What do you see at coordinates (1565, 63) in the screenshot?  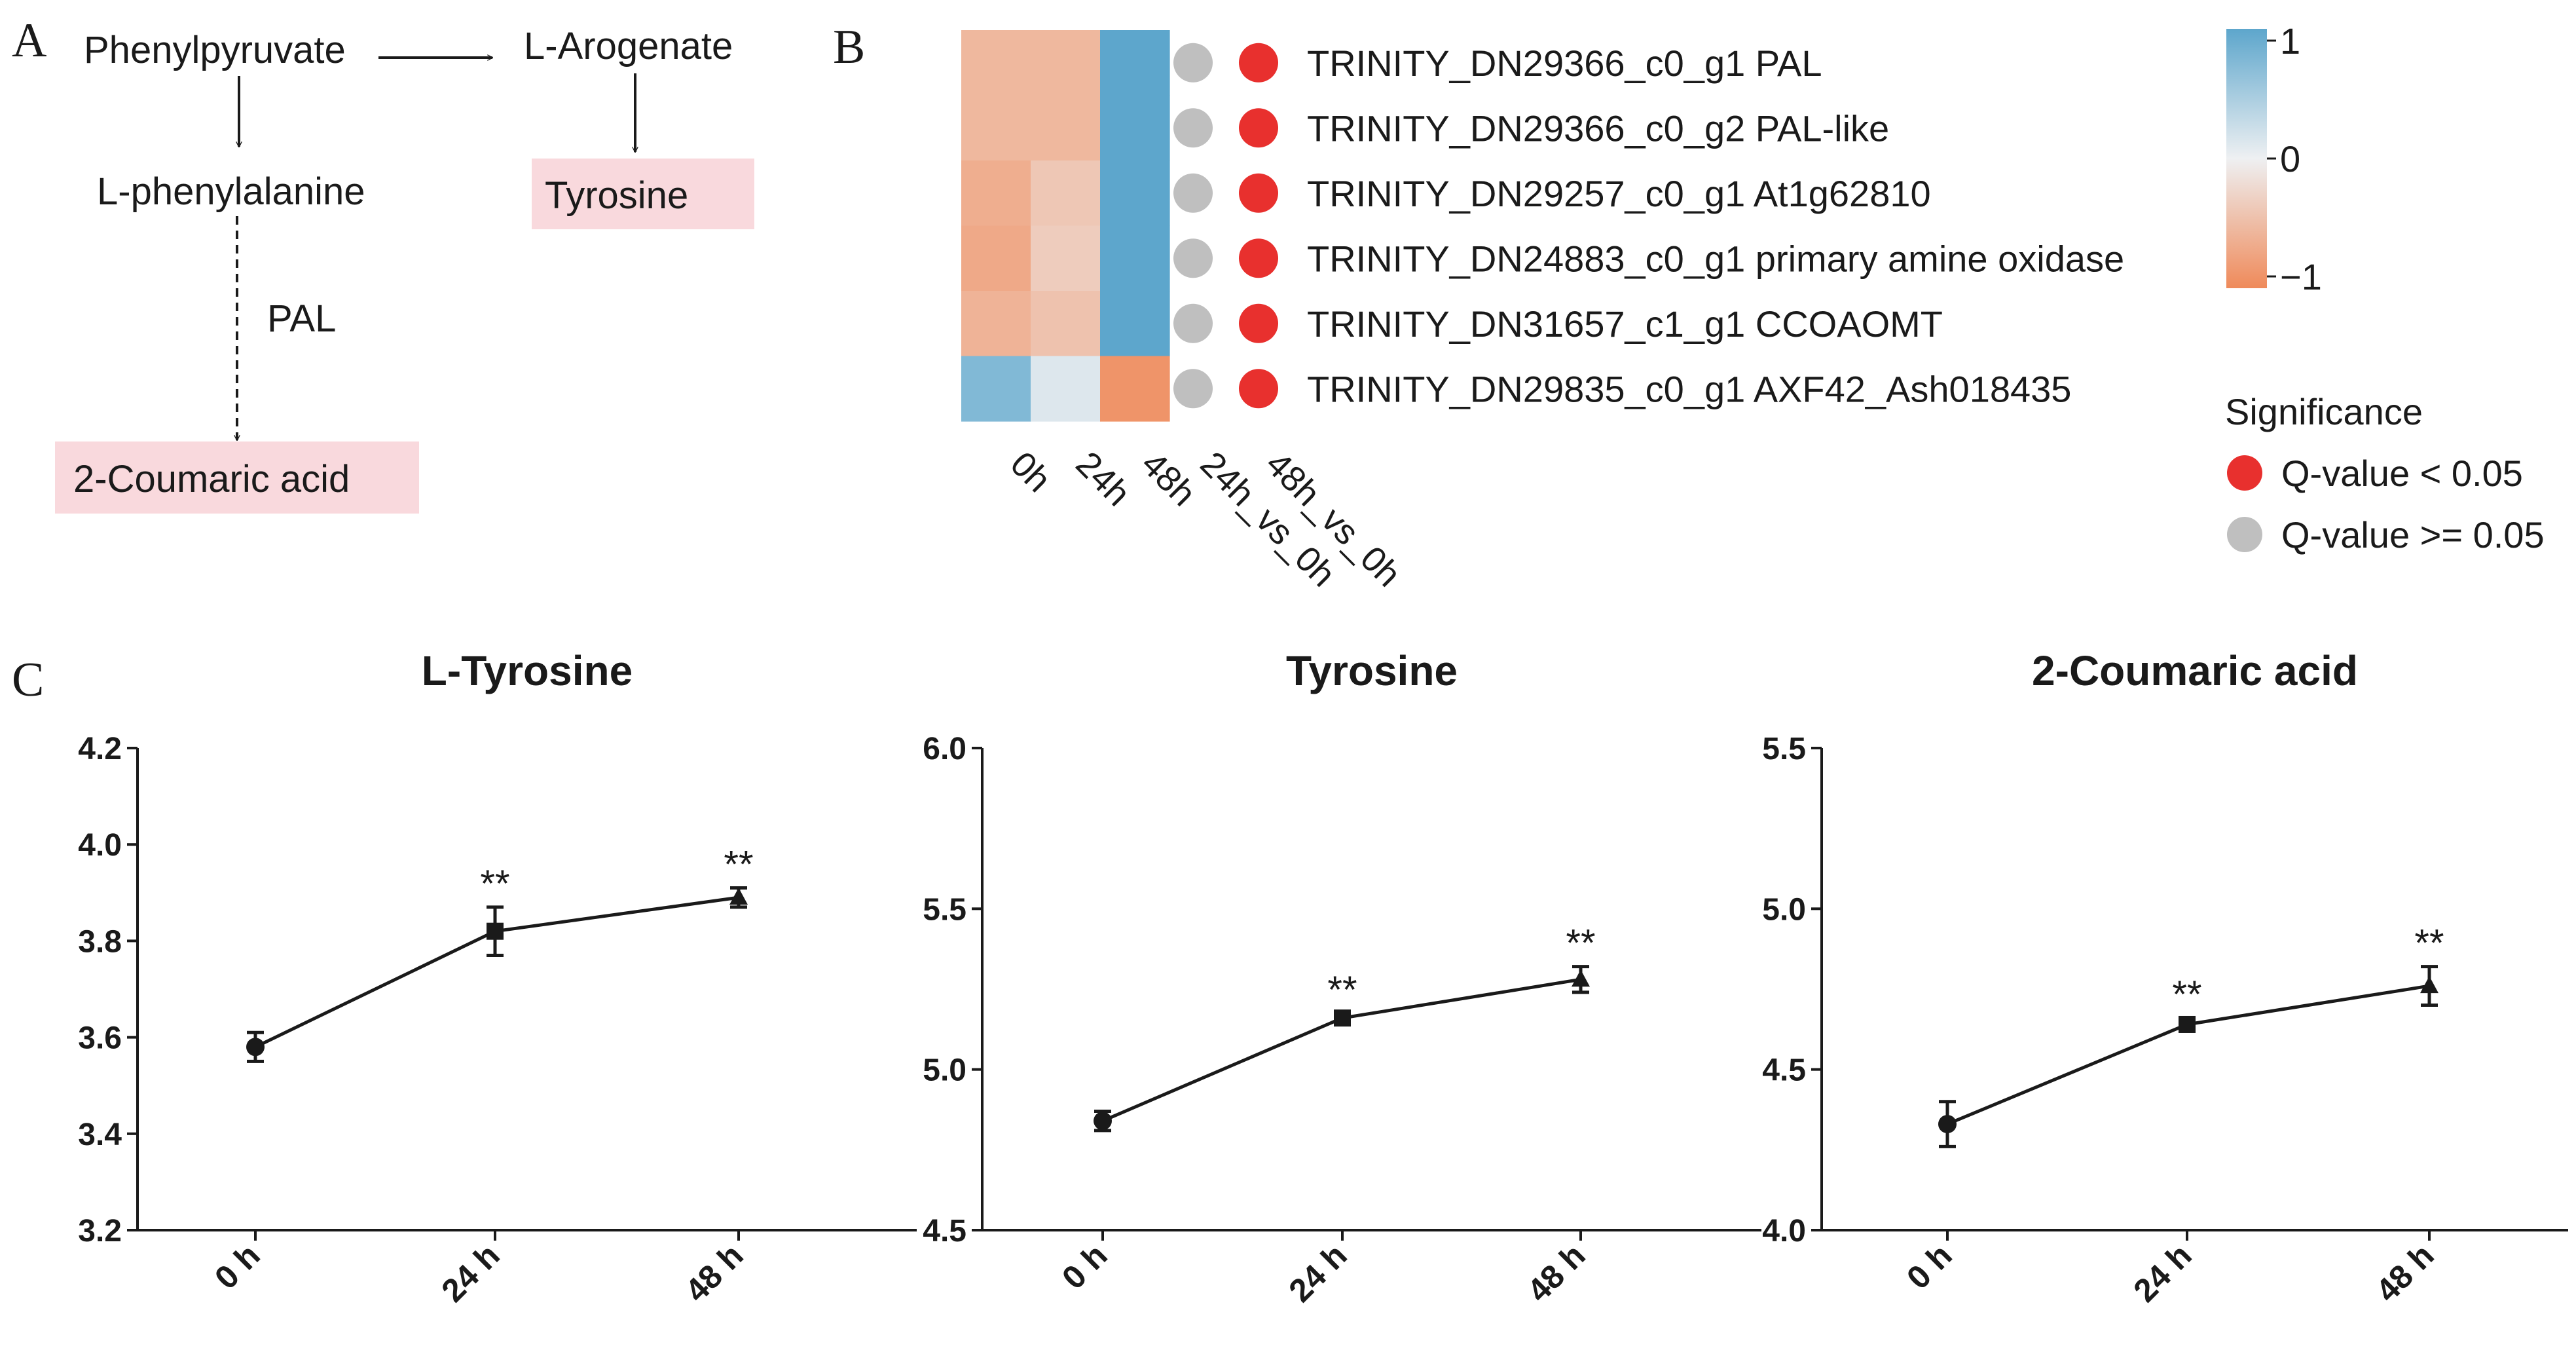 I see `gene-label: TRINITY_DN29366_c0_g1 PAL` at bounding box center [1565, 63].